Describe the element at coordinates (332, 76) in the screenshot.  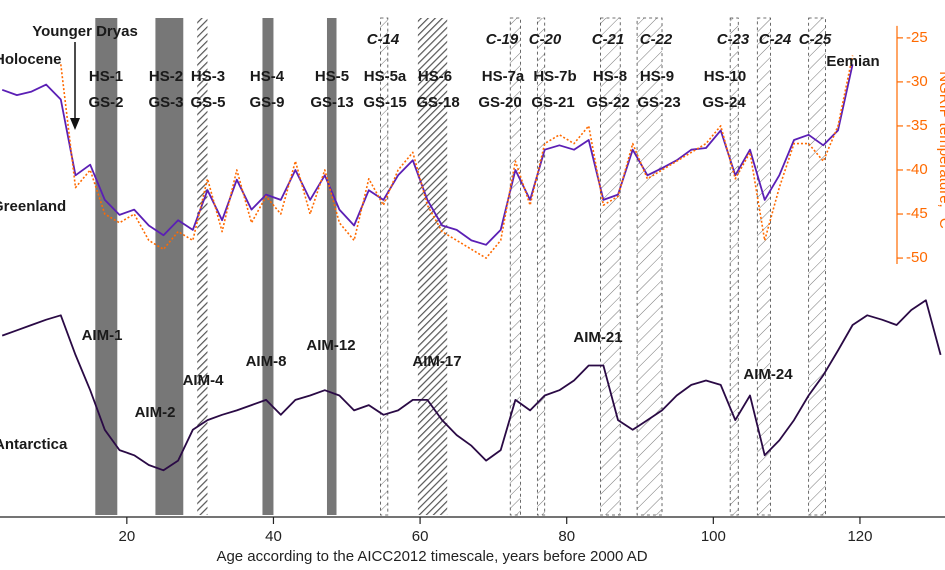
I see `annotation: HS-5` at that location.